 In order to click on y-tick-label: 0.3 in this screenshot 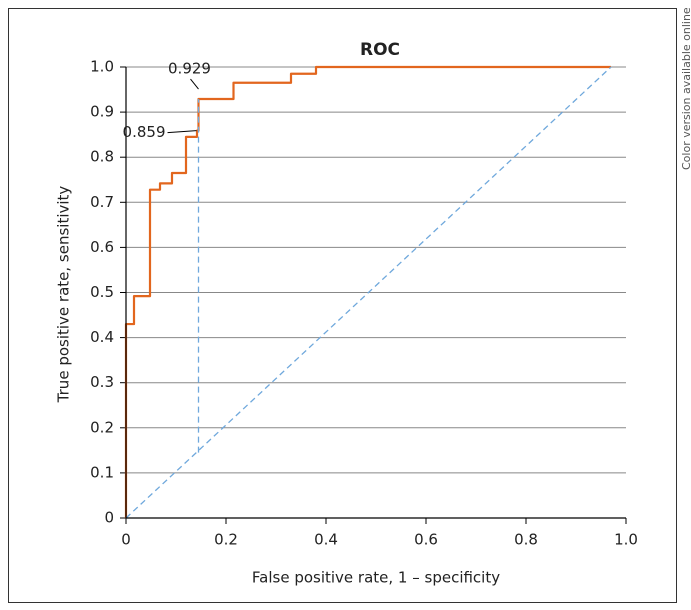, I will do `click(102, 382)`.